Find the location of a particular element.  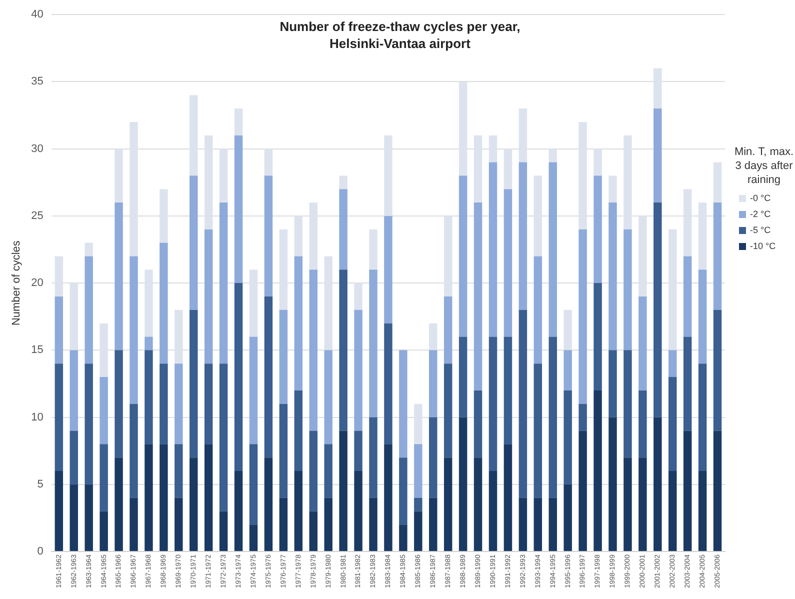

y-tick-label: 20 is located at coordinates (37, 283).